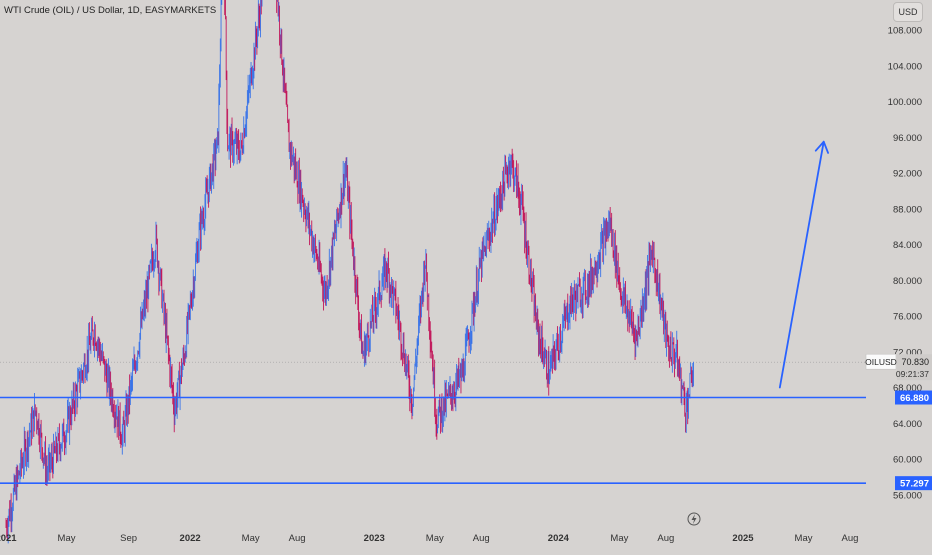 Image resolution: width=932 pixels, height=555 pixels. I want to click on price-tick-label: 104.000, so click(905, 66).